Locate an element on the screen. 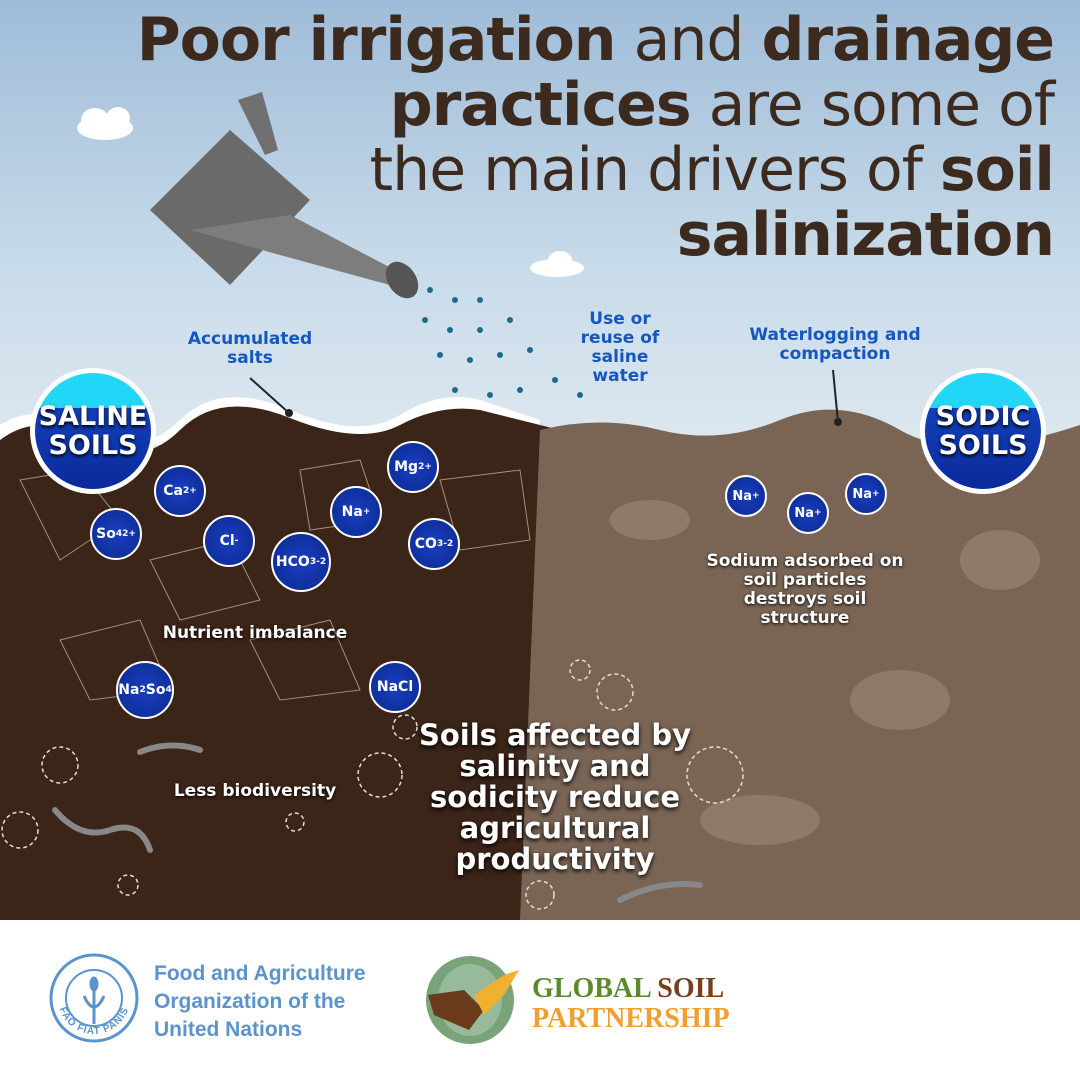 The height and width of the screenshot is (1080, 1080). ion-ca: Ca 2+ is located at coordinates (180, 491).